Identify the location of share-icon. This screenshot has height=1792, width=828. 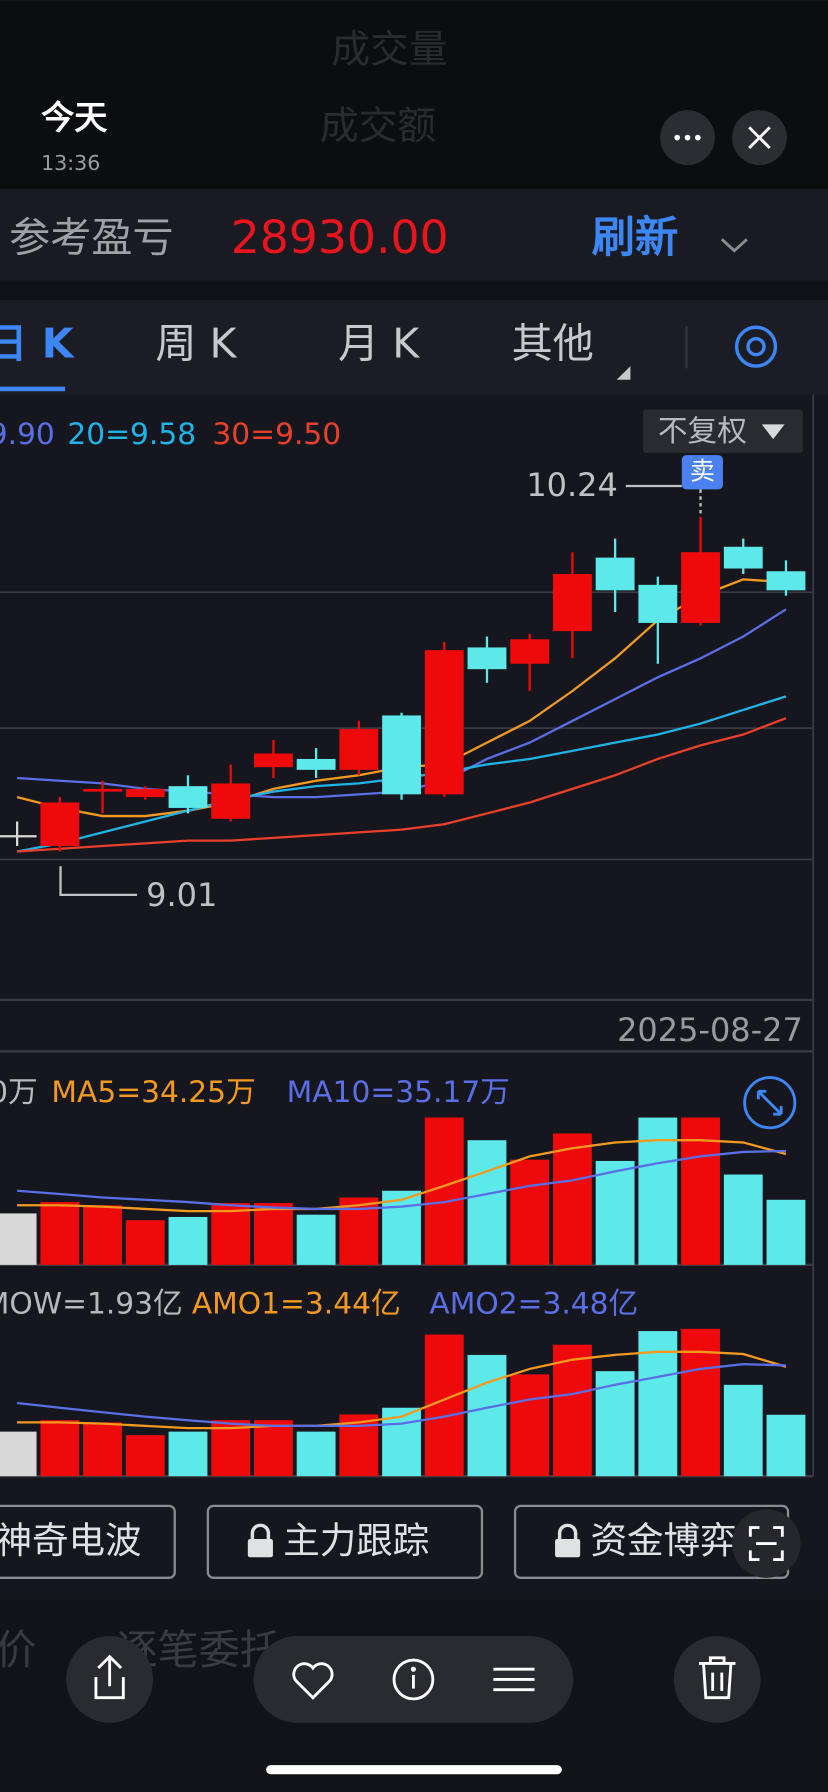
(109, 1677).